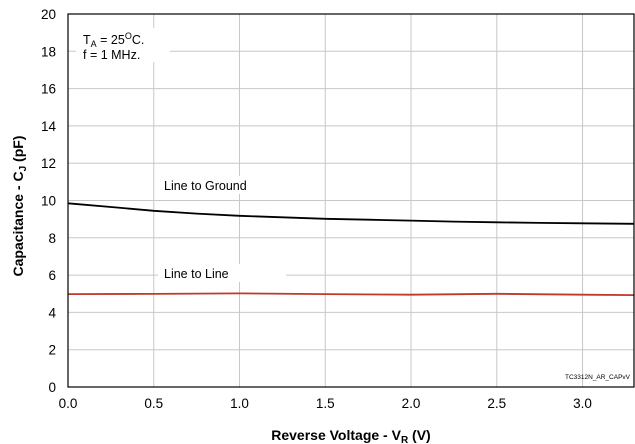 The image size is (635, 444). I want to click on x-tick-label: 0.0, so click(68, 403).